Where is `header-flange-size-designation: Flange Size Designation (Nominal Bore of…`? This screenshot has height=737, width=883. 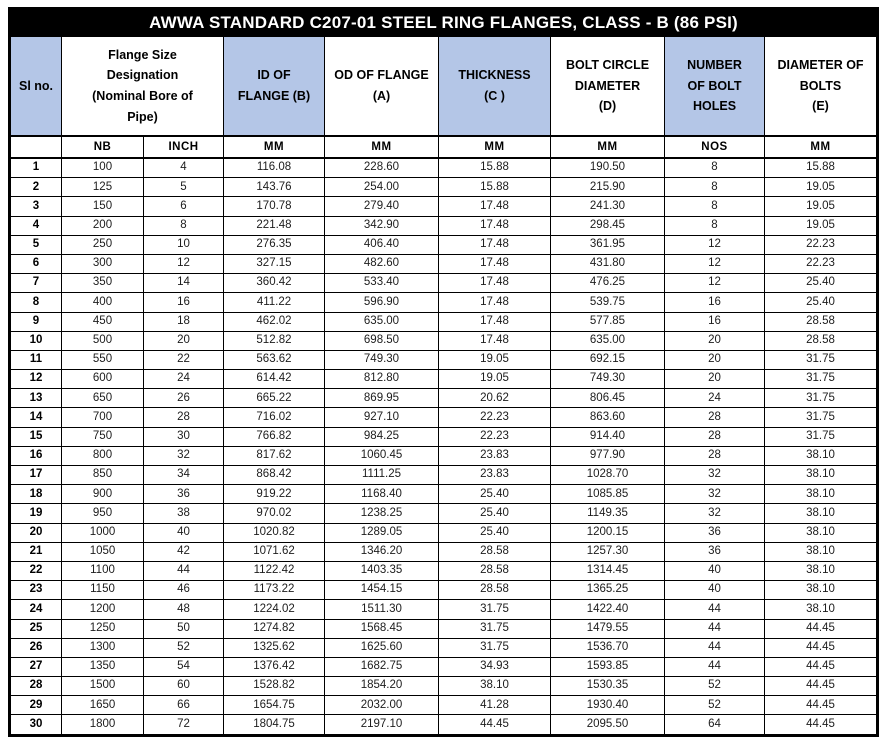
header-flange-size-designation: Flange Size Designation (Nominal Bore of… is located at coordinates (142, 86).